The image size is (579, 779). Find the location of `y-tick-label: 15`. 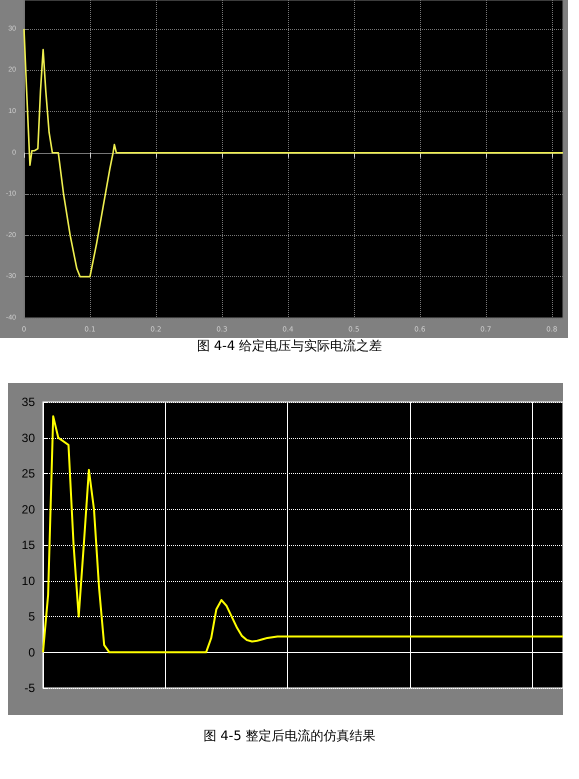

y-tick-label: 15 is located at coordinates (29, 545).